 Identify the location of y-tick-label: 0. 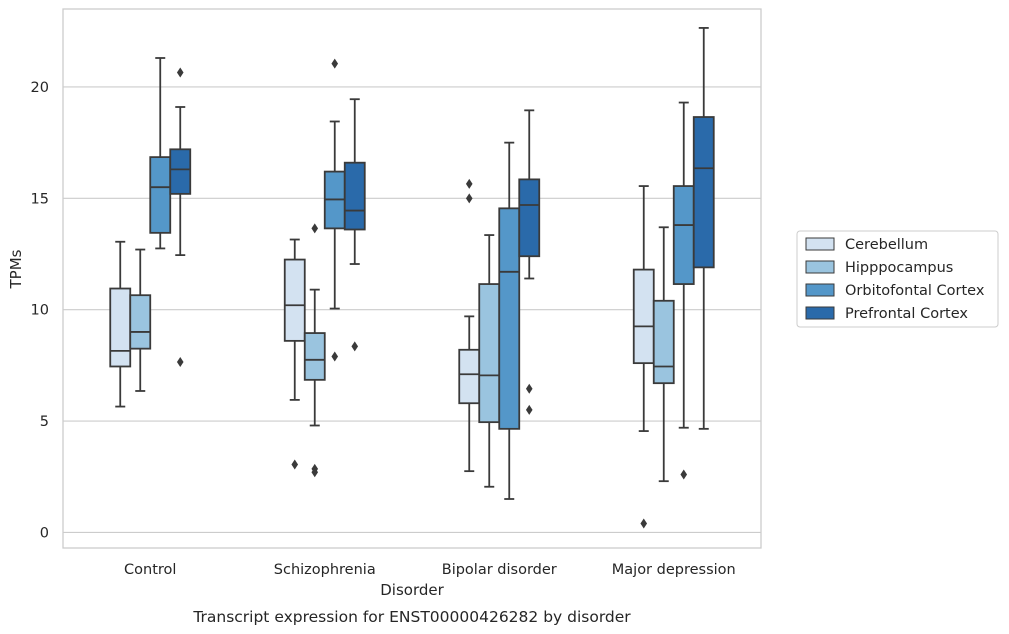
(44, 533).